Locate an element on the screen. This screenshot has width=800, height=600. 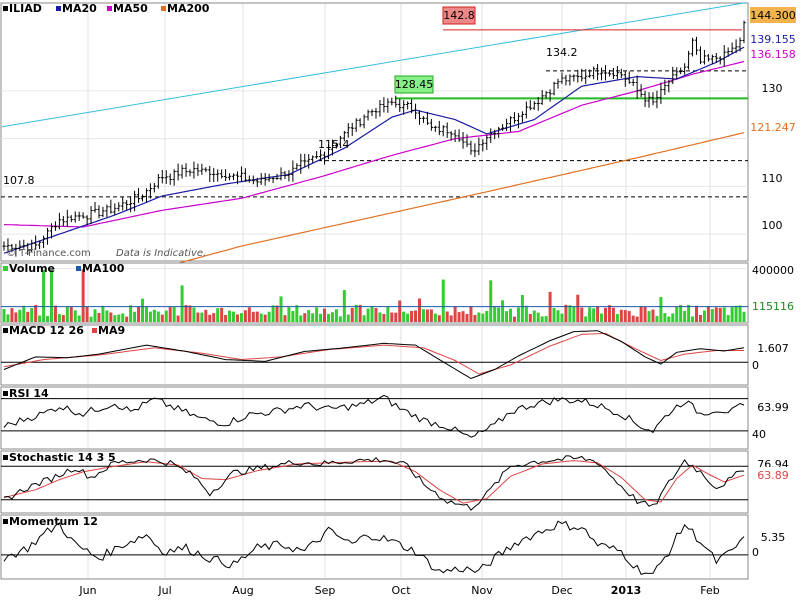
macd-line is located at coordinates (374, 355).